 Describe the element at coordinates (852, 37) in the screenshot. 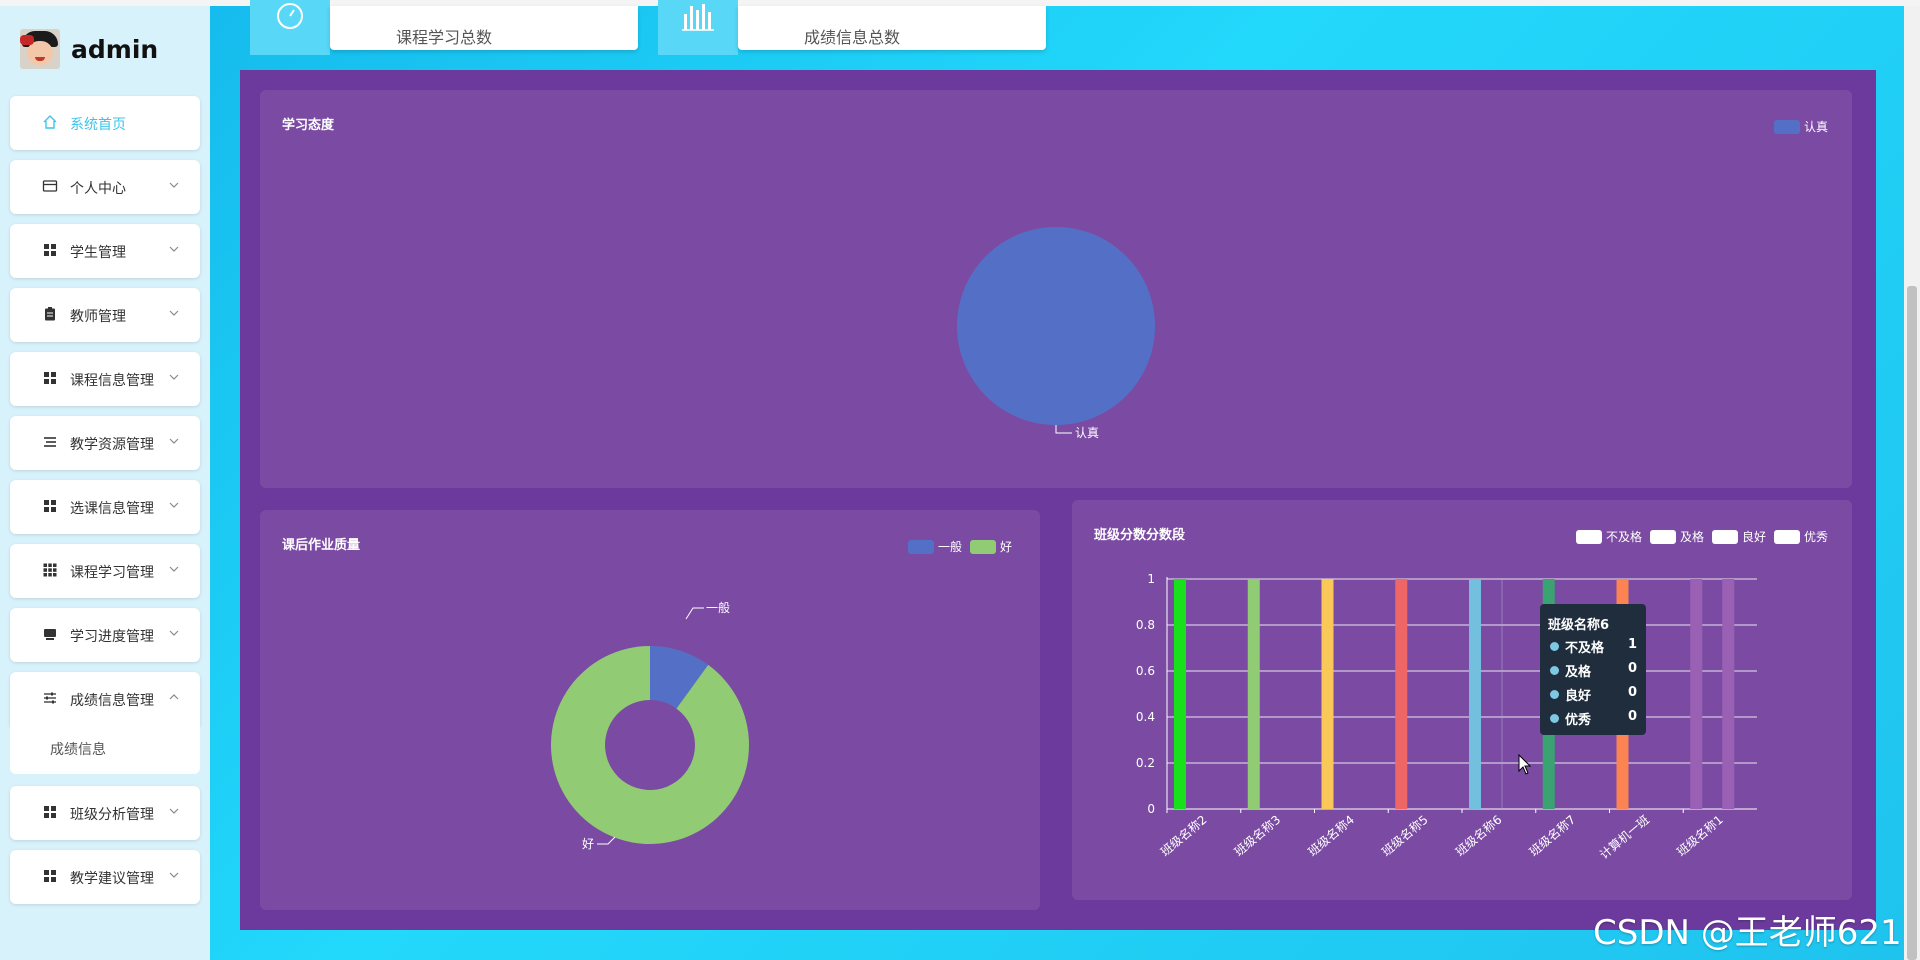

I see `stat-label: 成绩信息总数` at that location.